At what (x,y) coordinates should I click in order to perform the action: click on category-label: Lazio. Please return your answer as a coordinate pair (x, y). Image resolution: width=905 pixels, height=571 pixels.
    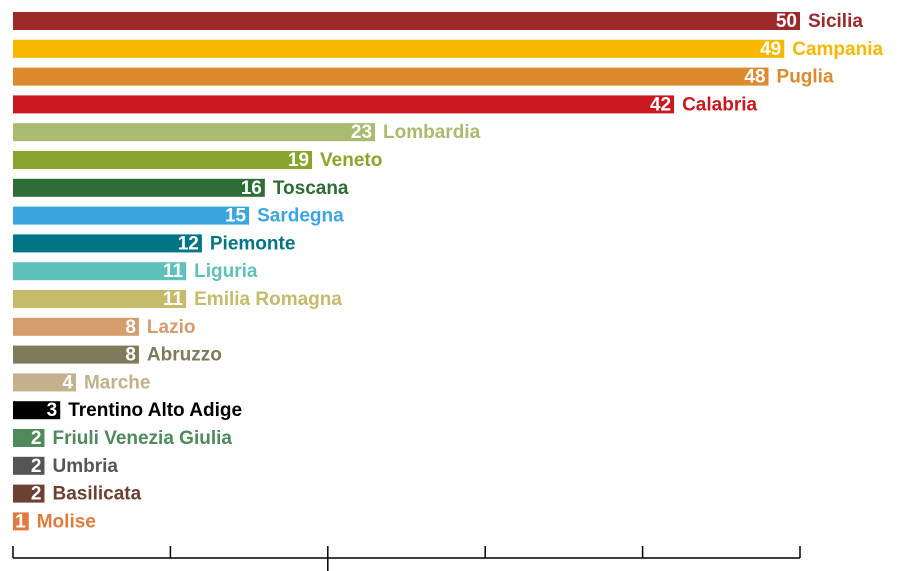
    Looking at the image, I should click on (171, 327).